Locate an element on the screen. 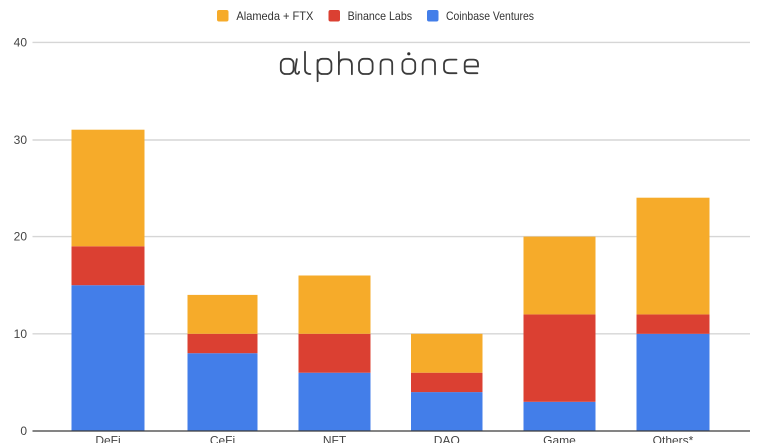 This screenshot has height=443, width=761. svg-text: 30 is located at coordinates (21, 140).